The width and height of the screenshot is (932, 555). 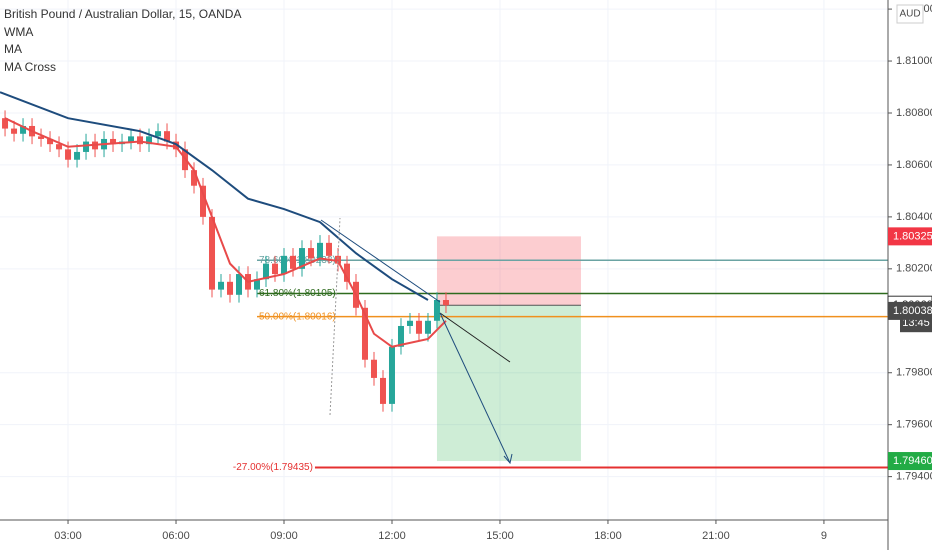 I want to click on currency-box, so click(x=910, y=14).